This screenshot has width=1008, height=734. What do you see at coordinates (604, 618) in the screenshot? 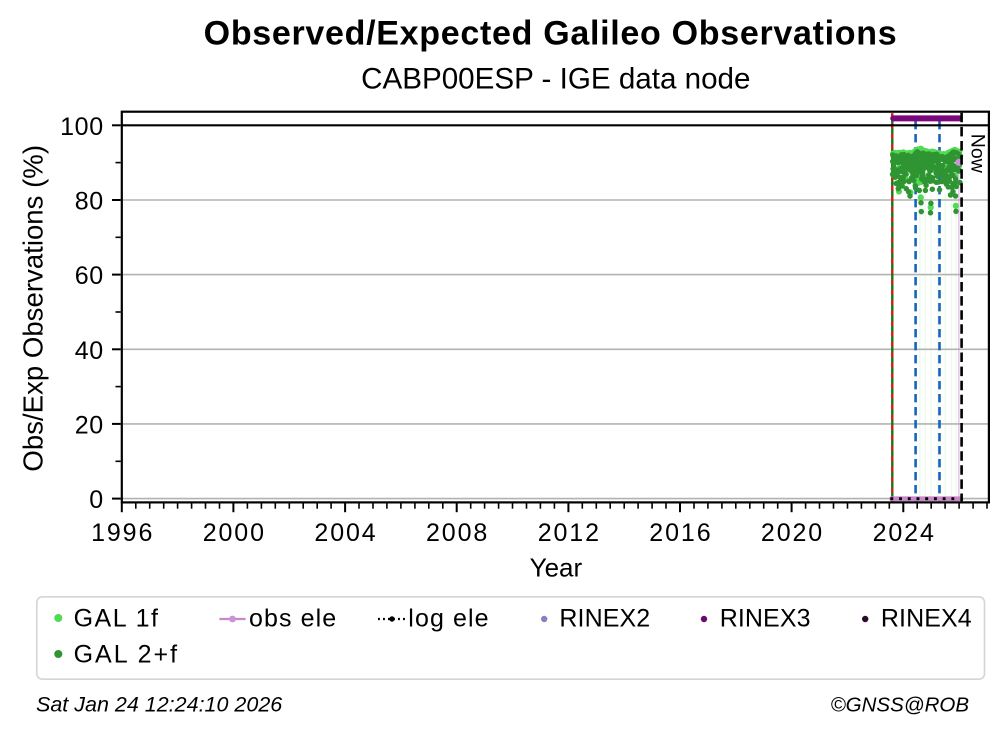
I see `svg-text: RINEX2` at bounding box center [604, 618].